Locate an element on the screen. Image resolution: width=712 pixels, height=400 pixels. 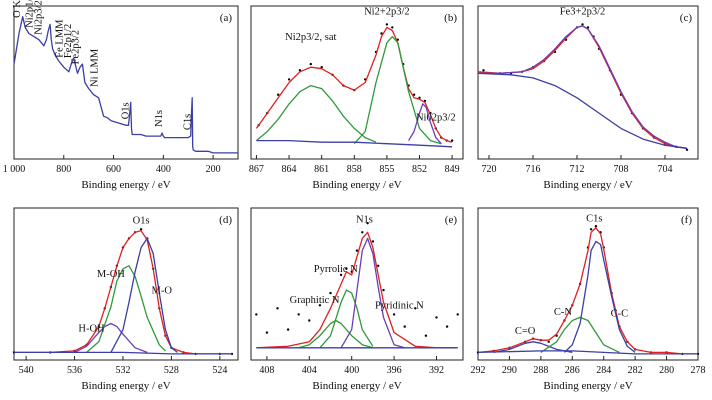
peak-label: C-N is located at coordinates (563, 312).